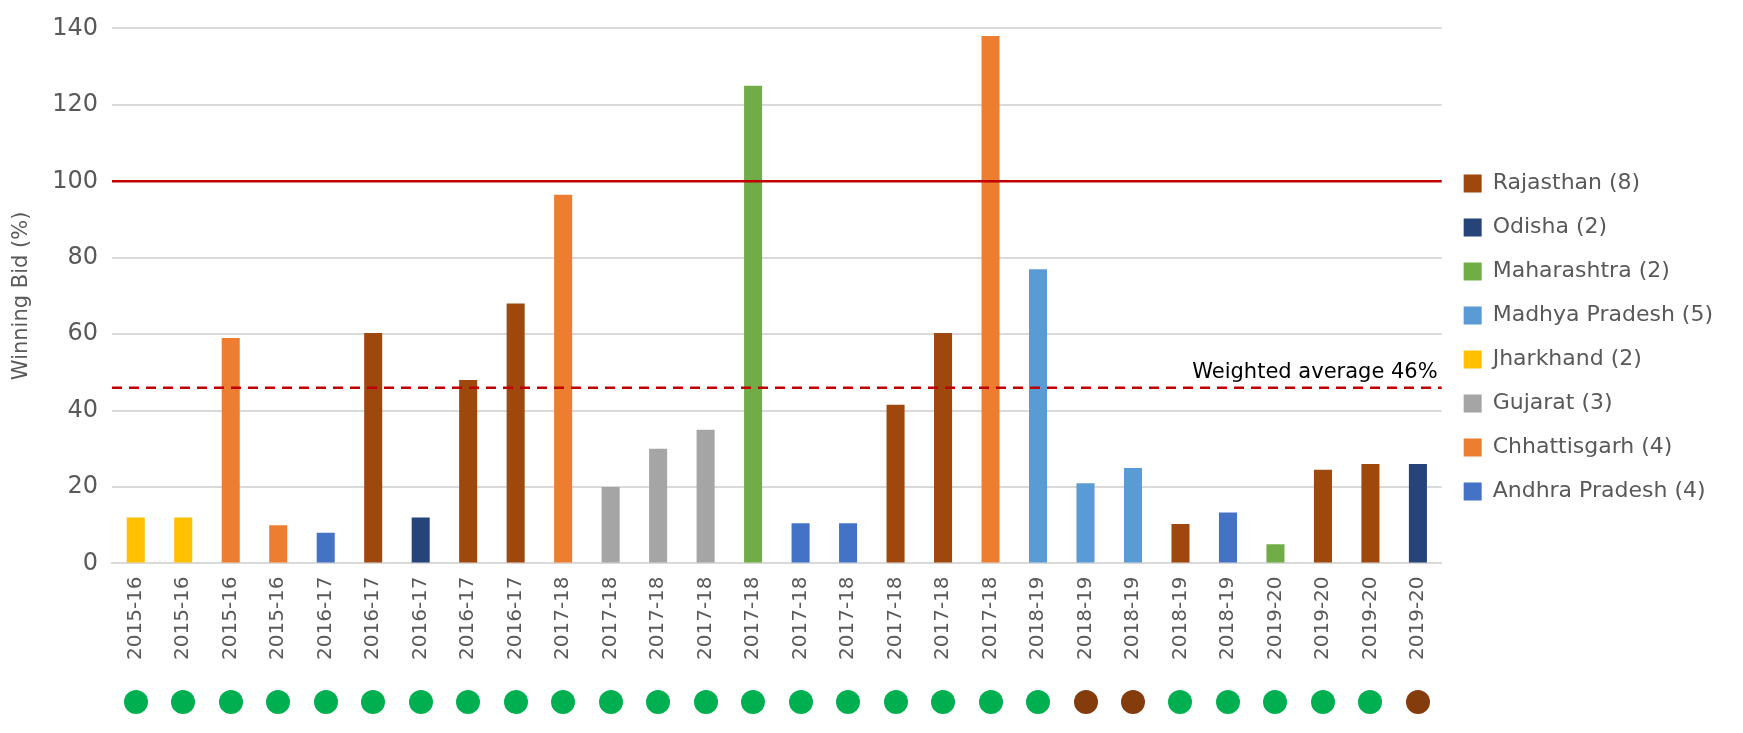  I want to click on legend-label: Chhattisgarh (4), so click(1582, 446).